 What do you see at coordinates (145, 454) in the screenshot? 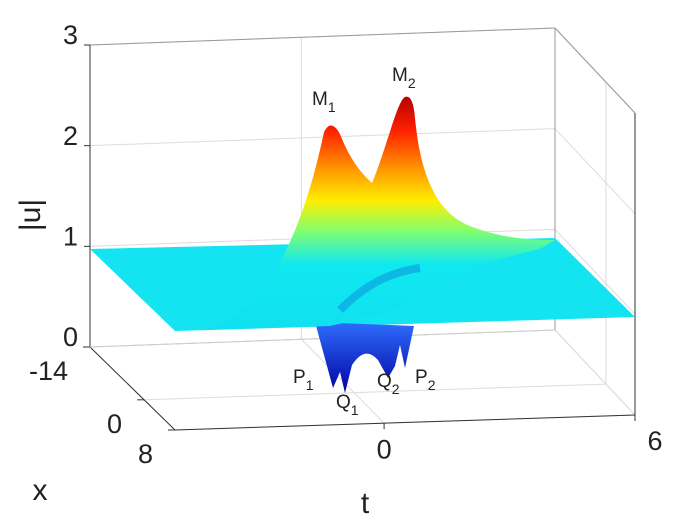
I see `x-tick-label: 8` at bounding box center [145, 454].